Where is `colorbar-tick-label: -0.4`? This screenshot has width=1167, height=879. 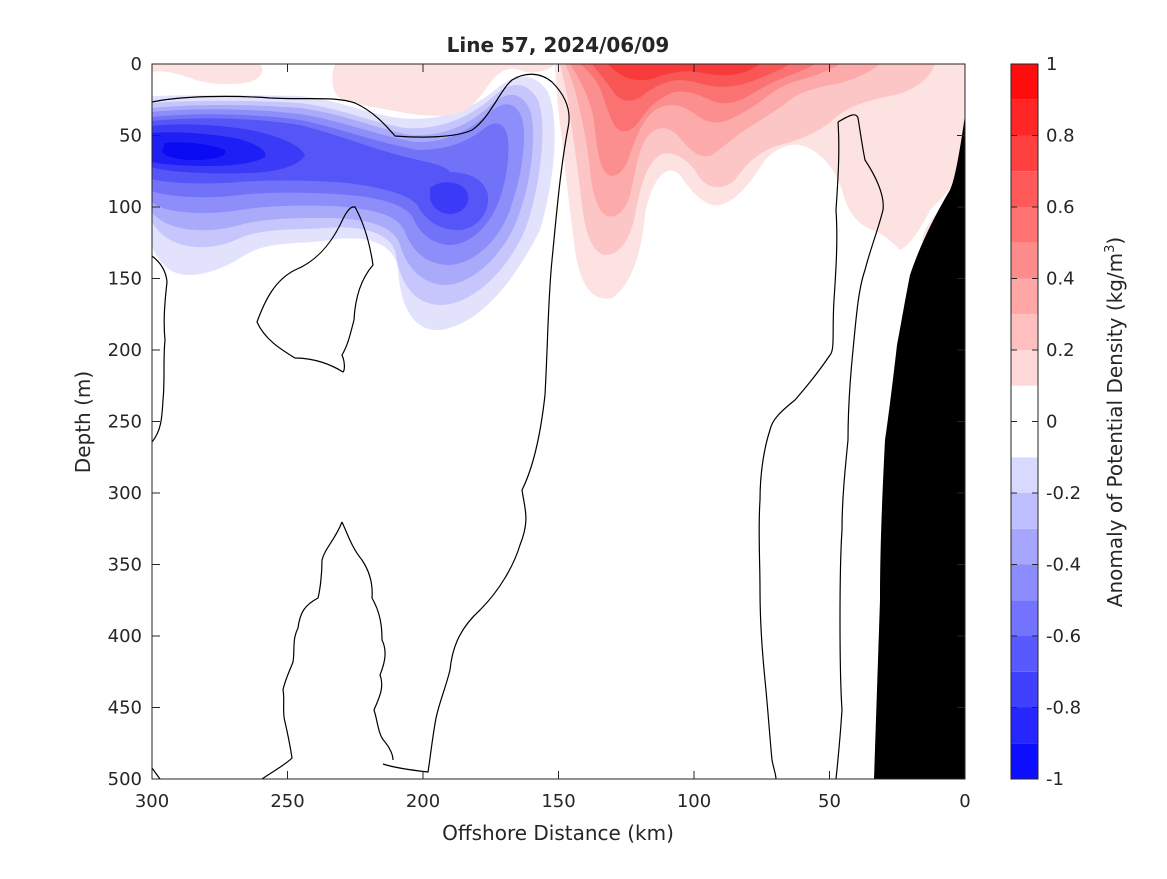
colorbar-tick-label: -0.4 is located at coordinates (1063, 565).